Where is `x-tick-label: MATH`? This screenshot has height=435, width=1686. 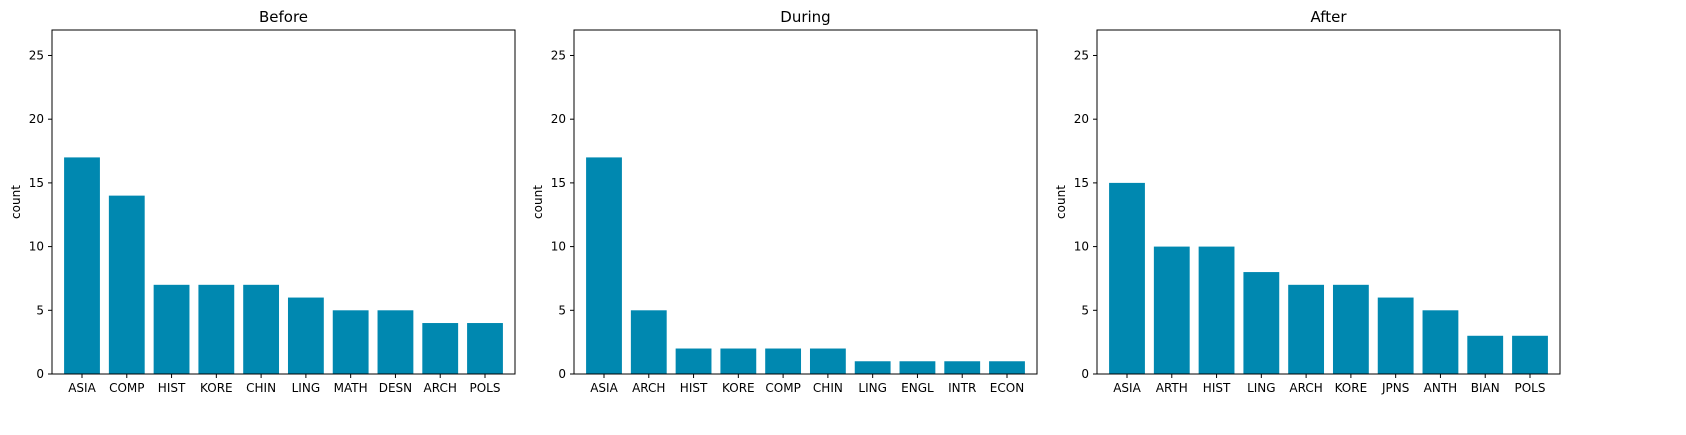
x-tick-label: MATH is located at coordinates (351, 388).